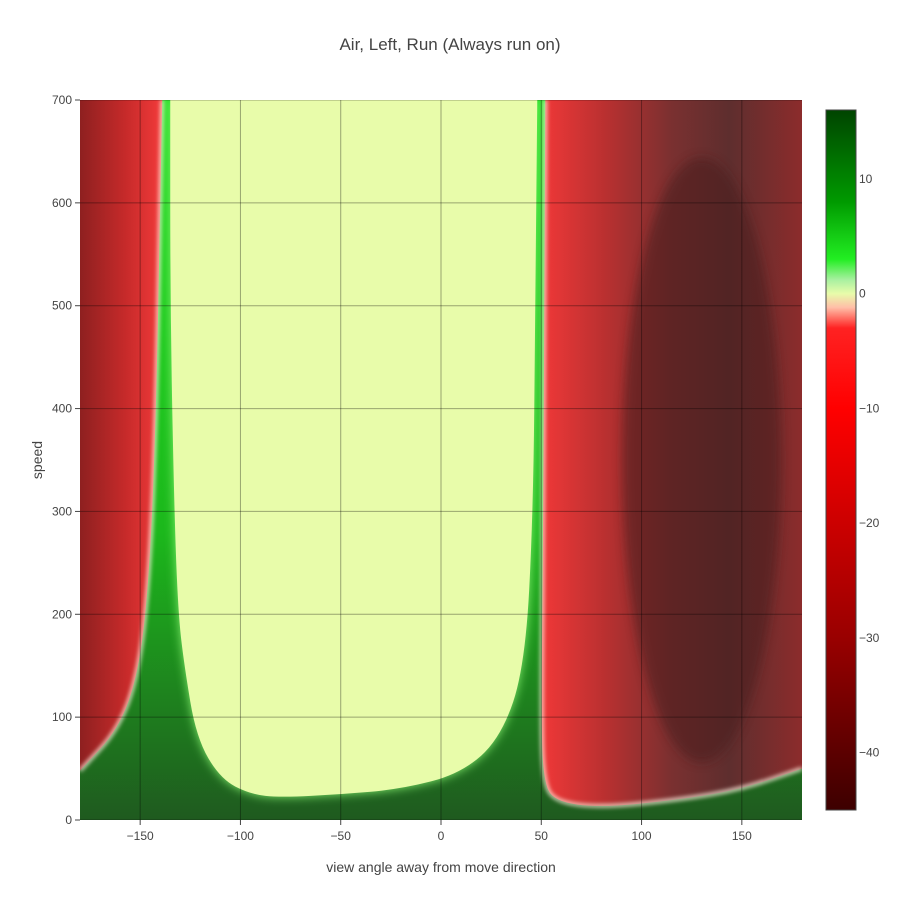 This screenshot has height=900, width=900. I want to click on colorbar-tick-label: −20, so click(869, 523).